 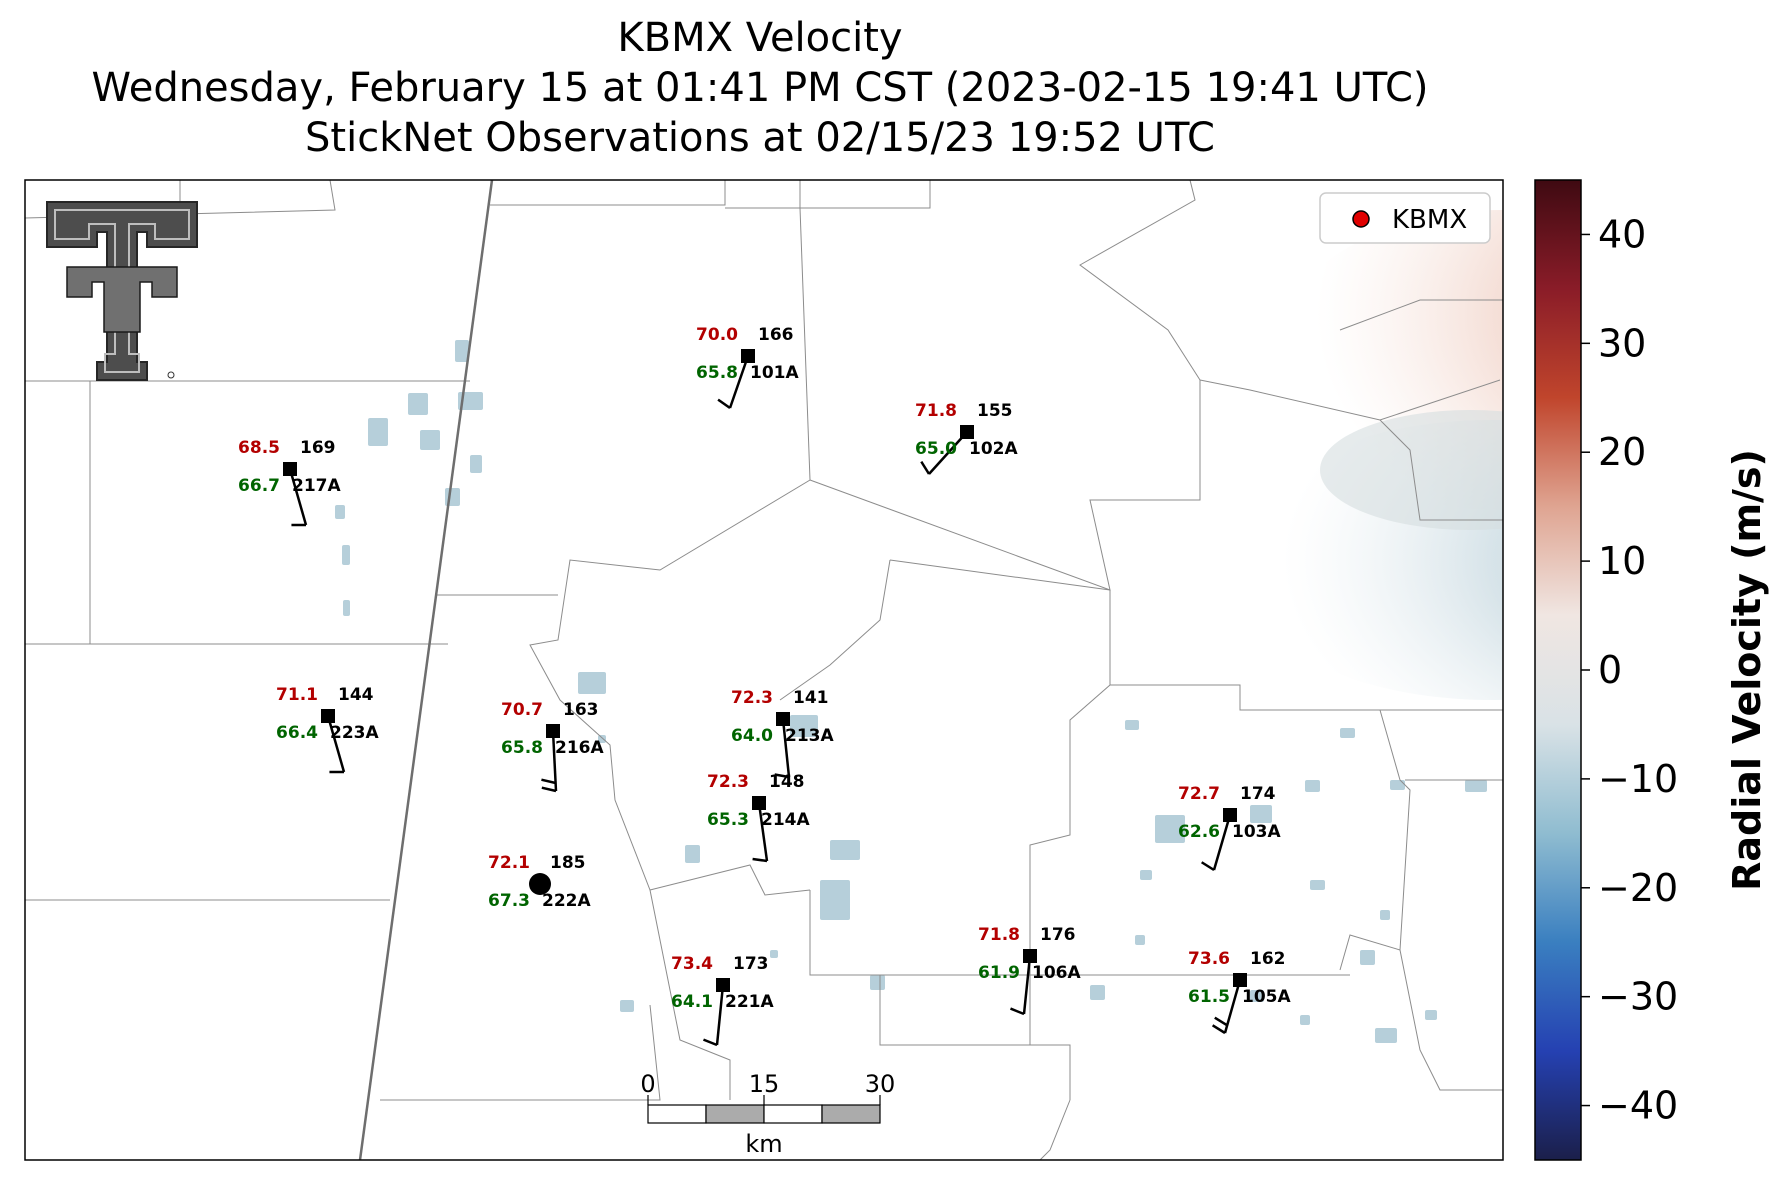 What do you see at coordinates (581, 710) in the screenshot?
I see `station-pressure: 163` at bounding box center [581, 710].